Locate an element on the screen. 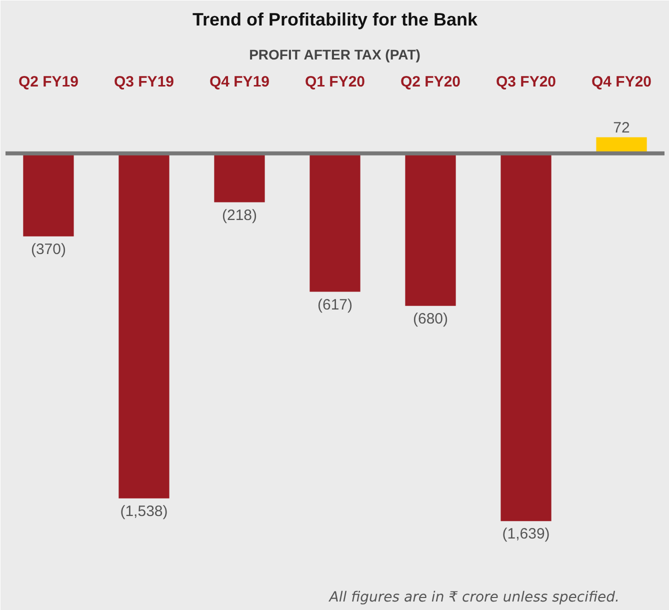 The width and height of the screenshot is (669, 610). data-label: (1,639) is located at coordinates (526, 534).